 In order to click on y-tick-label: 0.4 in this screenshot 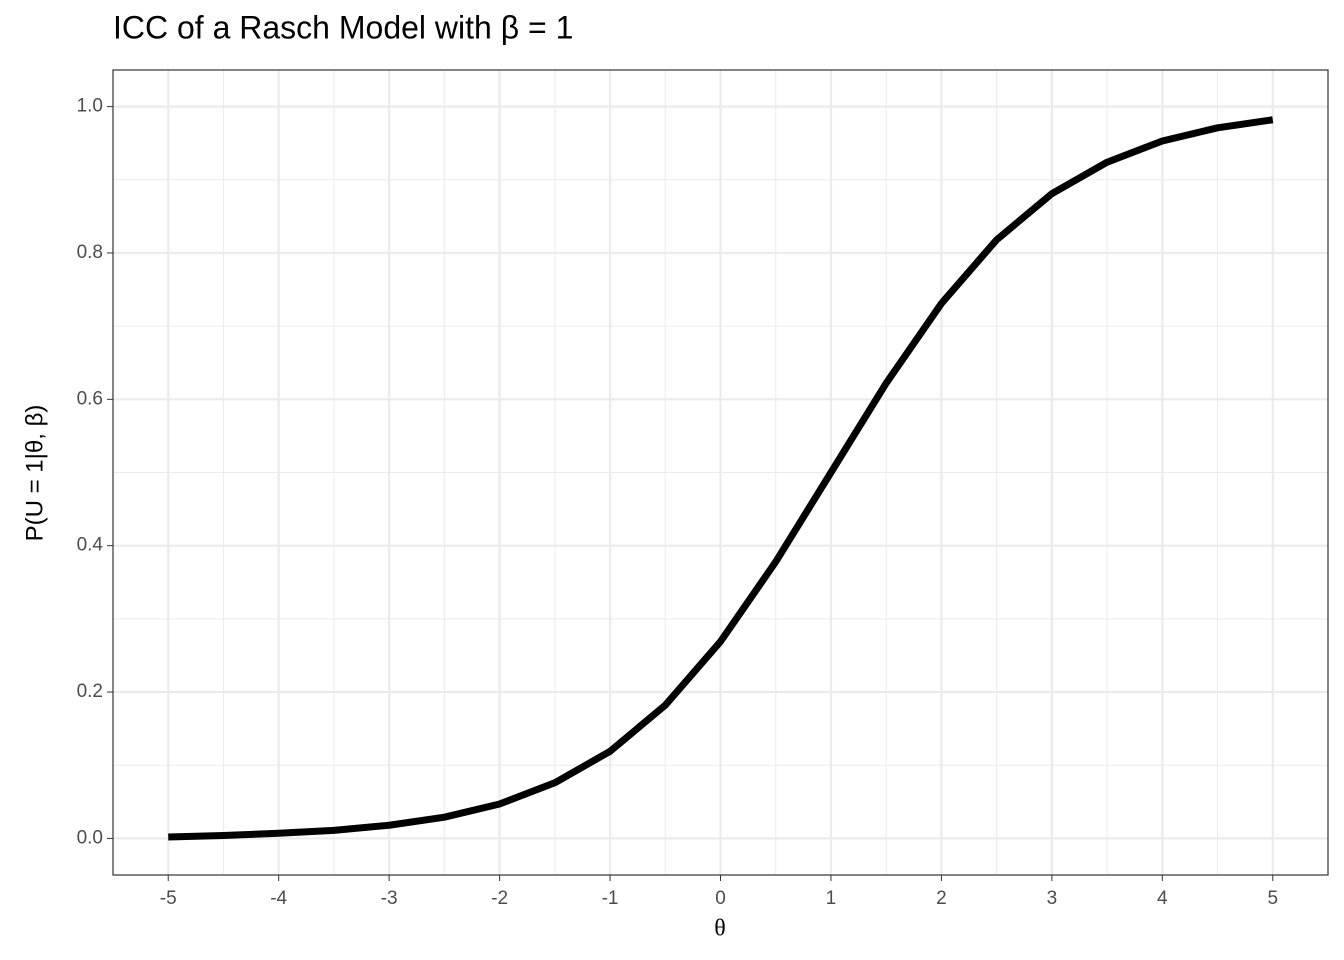, I will do `click(90, 545)`.